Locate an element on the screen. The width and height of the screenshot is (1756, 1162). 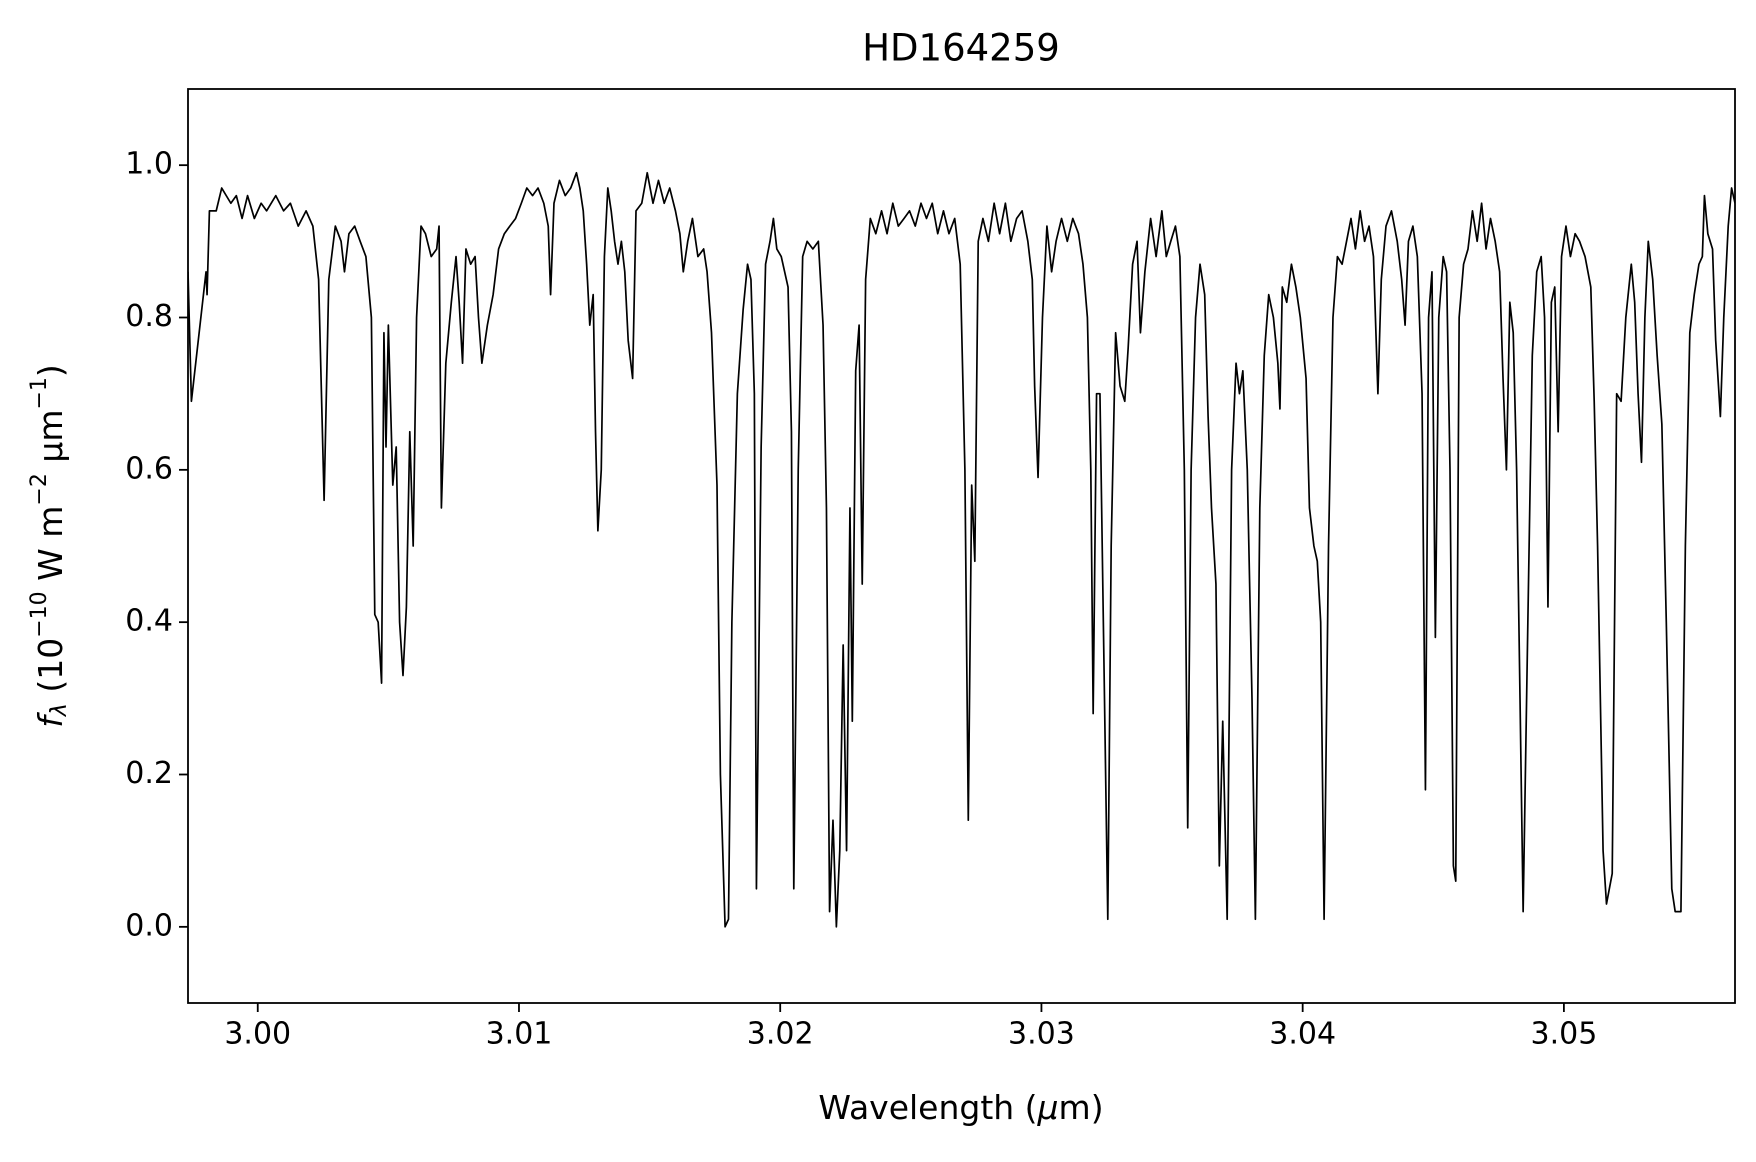
y-tick-label: 0.0 is located at coordinates (149, 925).